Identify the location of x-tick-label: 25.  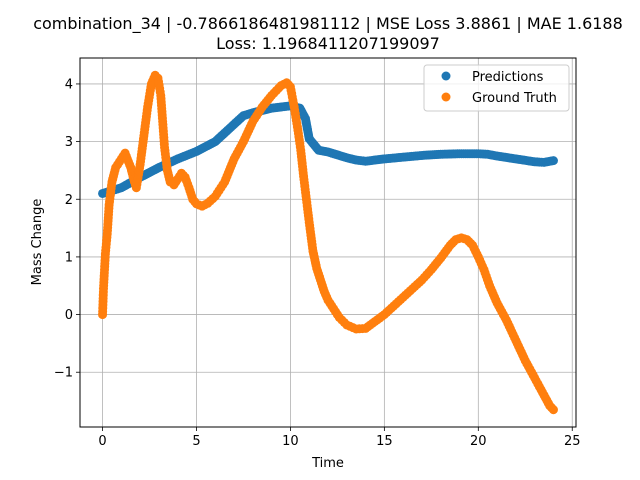
(572, 441).